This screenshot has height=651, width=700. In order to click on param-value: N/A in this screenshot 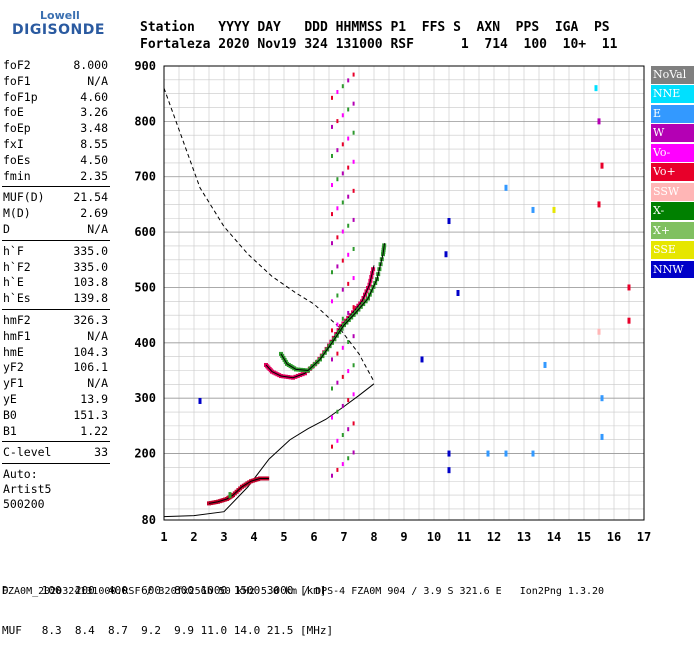, I will do `click(97, 335)`.